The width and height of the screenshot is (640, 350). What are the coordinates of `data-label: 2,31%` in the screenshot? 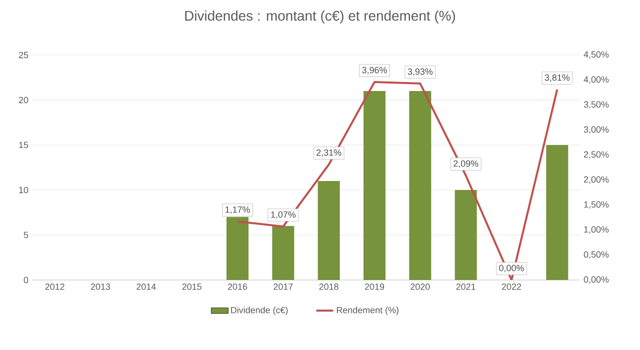 It's located at (329, 153).